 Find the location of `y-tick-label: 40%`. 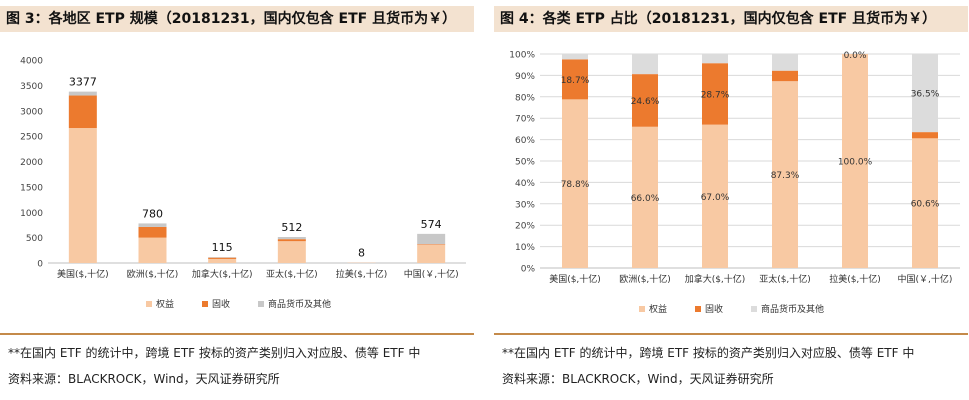

y-tick-label: 40% is located at coordinates (525, 184).